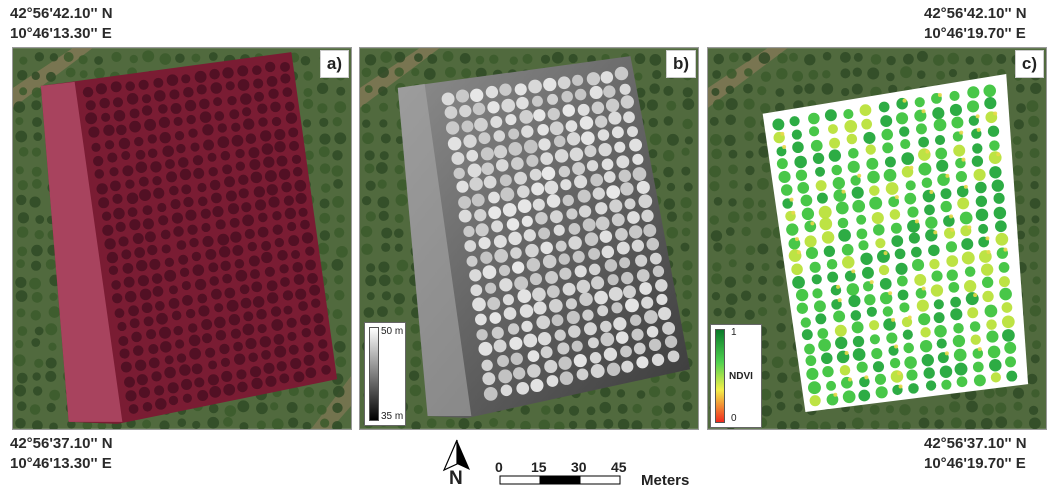  Describe the element at coordinates (334, 64) in the screenshot. I see `panel-label: a)` at that location.